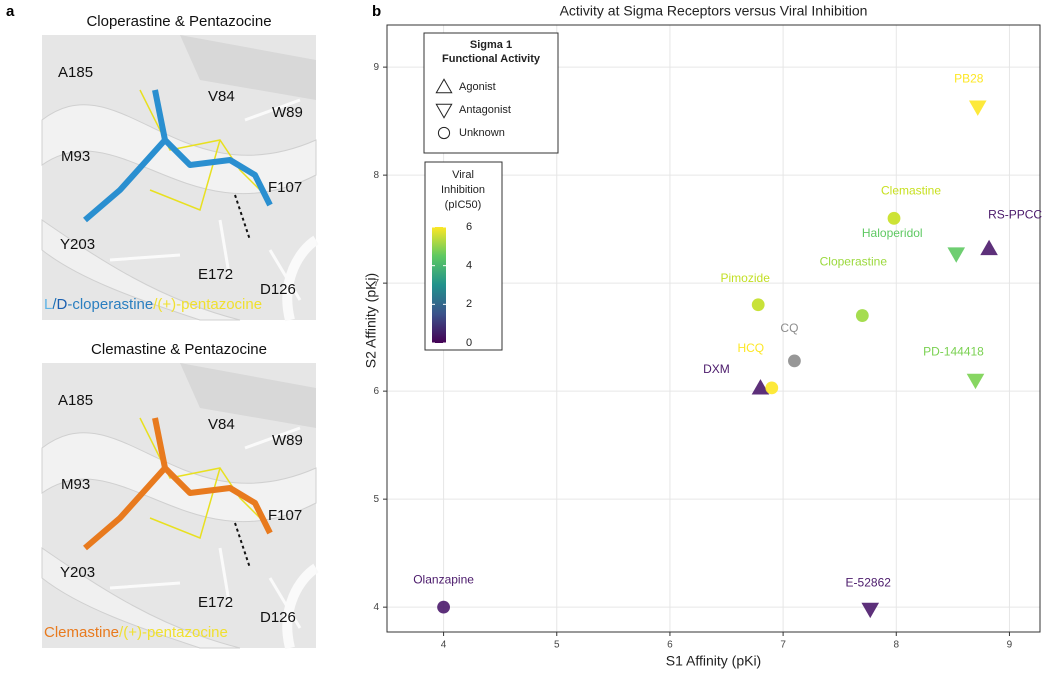 The image size is (1050, 680). Describe the element at coordinates (444, 645) in the screenshot. I see `x-tick-label: 4` at that location.